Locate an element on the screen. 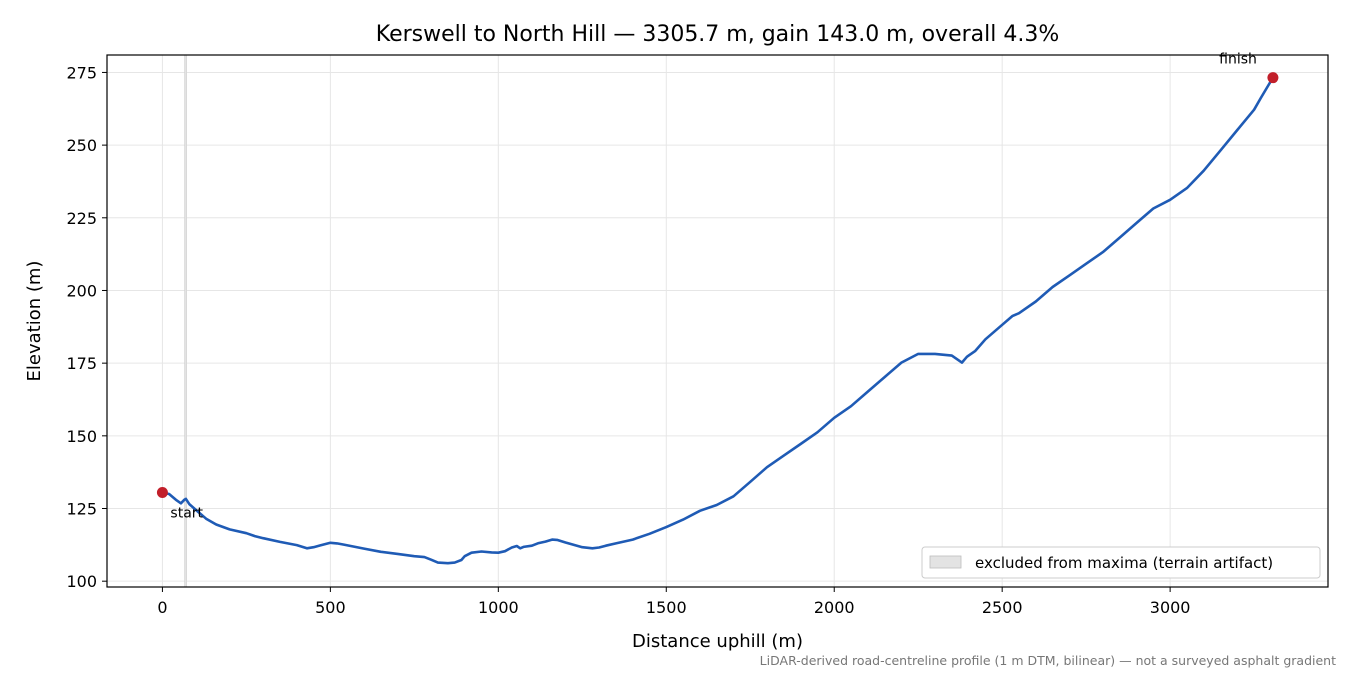  legend-label: excluded from maxima (terrain artifact) is located at coordinates (1124, 563).